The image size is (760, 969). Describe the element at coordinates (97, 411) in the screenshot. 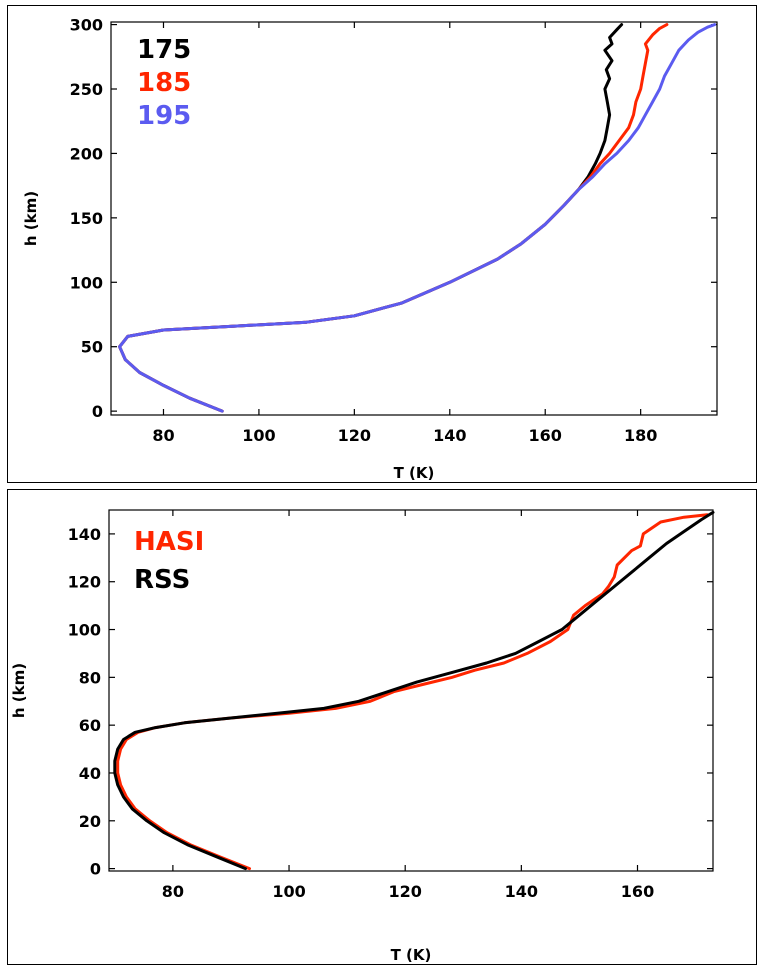

I see `top-y-tick-label: 0` at that location.